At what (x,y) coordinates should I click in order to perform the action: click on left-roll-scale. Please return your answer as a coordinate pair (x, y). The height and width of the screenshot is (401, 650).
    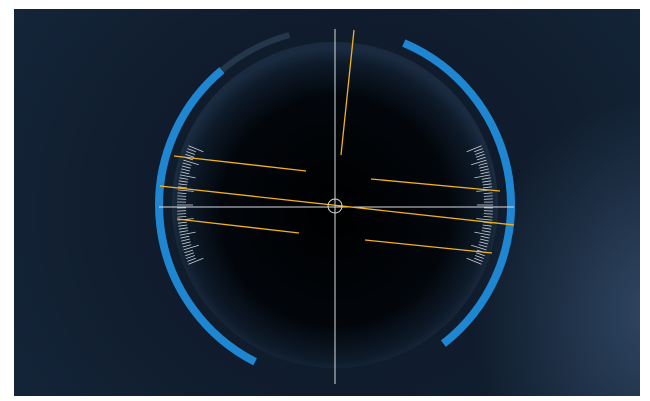
    Looking at the image, I should click on (190, 205).